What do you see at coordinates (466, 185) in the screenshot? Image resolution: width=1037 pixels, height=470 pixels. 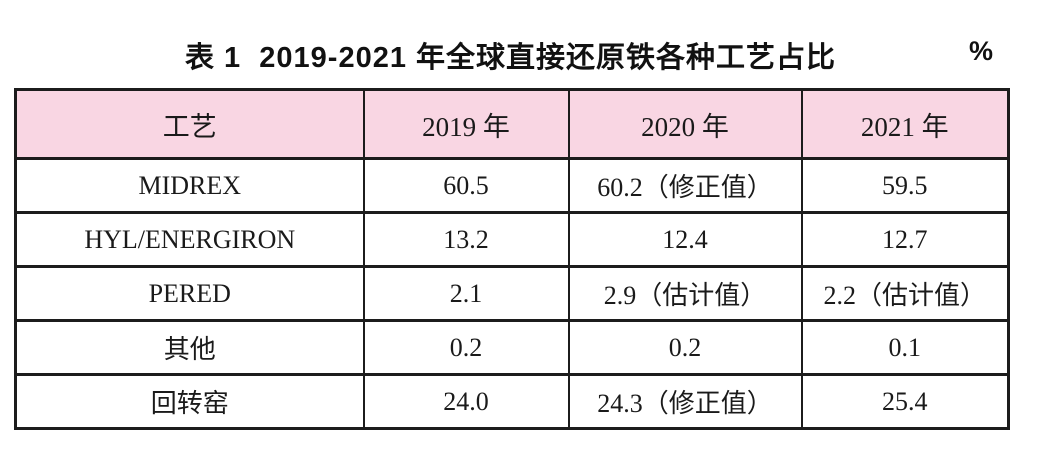 I see `cell-value: 60.5` at bounding box center [466, 185].